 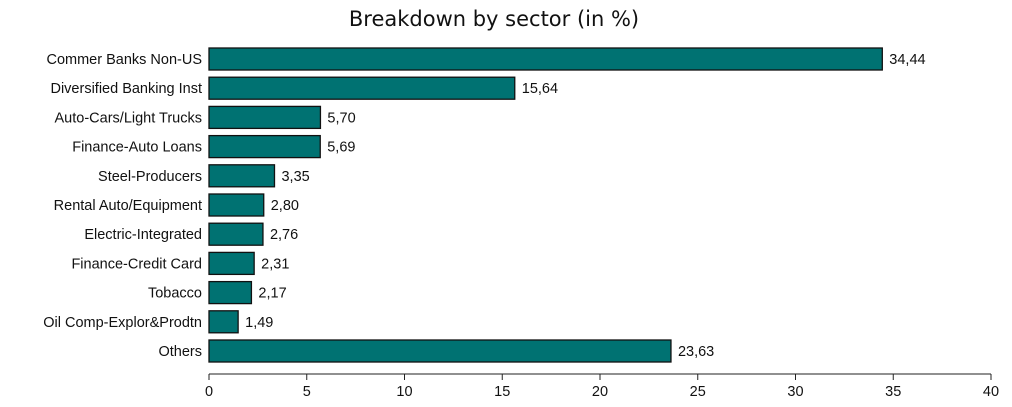 I want to click on x-axis-ticks: 0 5 10 15 20 25 30 35 40, so click(x=602, y=387).